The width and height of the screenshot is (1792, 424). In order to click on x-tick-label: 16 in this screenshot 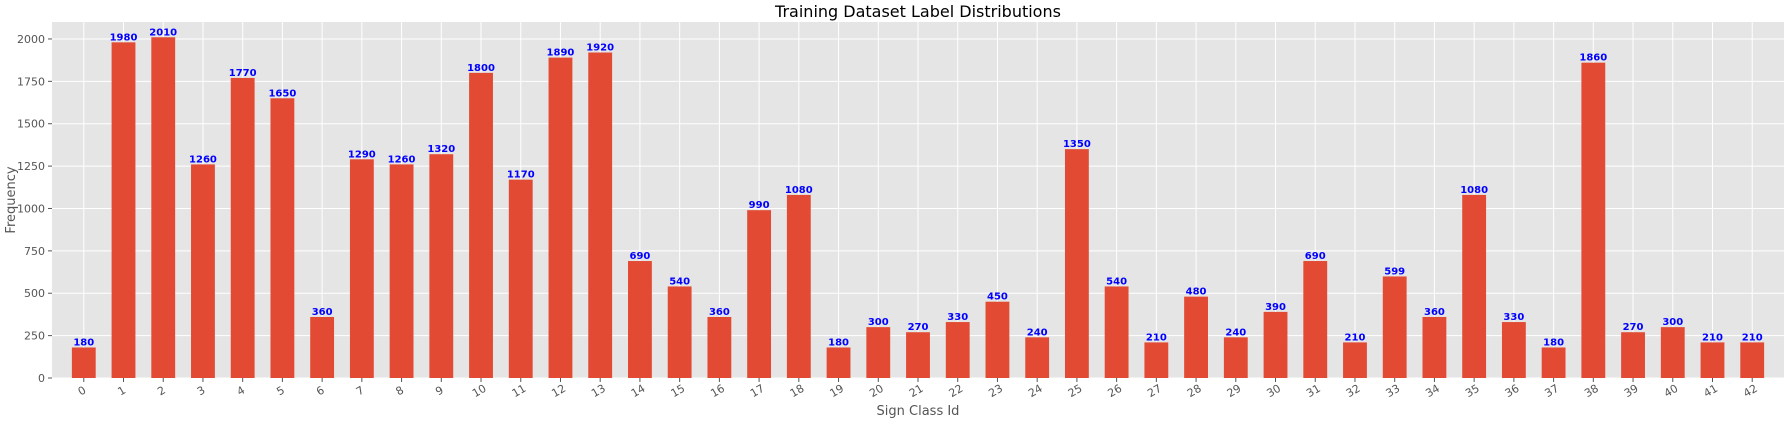, I will do `click(717, 391)`.